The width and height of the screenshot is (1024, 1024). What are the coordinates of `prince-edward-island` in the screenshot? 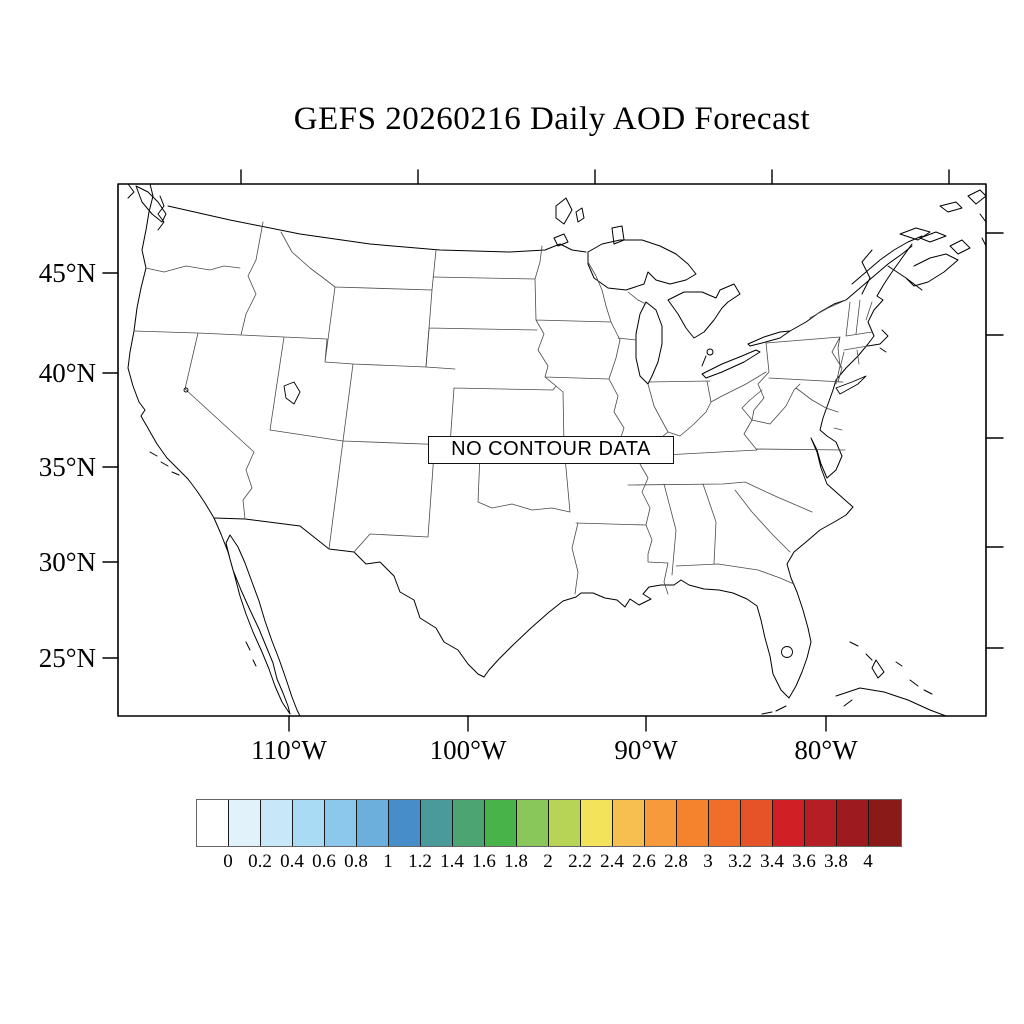 It's located at (933, 237).